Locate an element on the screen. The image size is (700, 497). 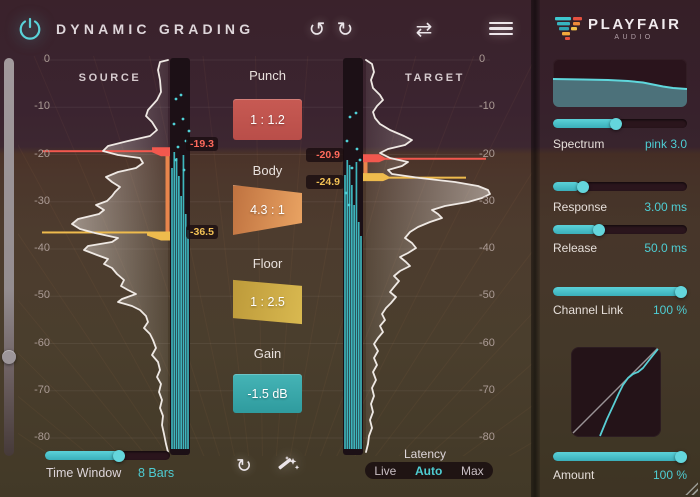
source-lower-threshold-value: -36.5 is located at coordinates (202, 232).